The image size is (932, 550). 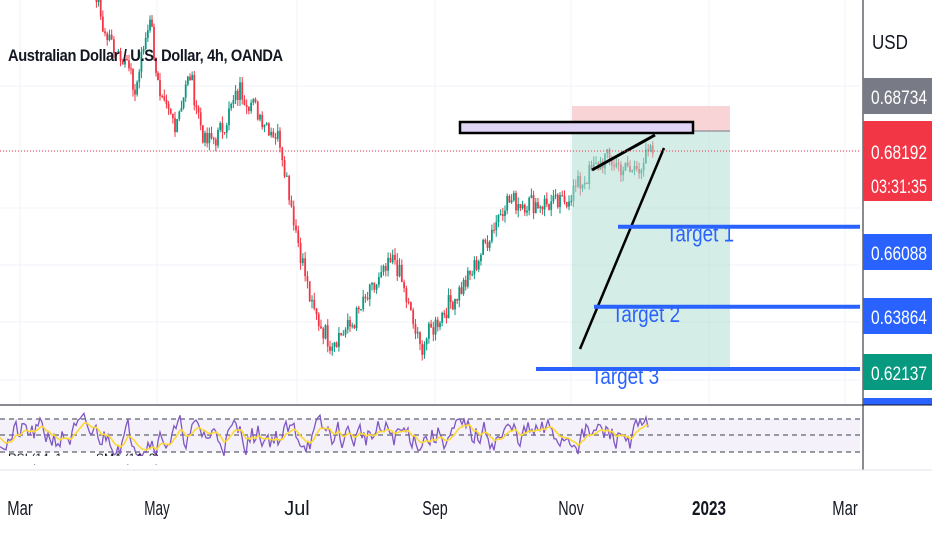 What do you see at coordinates (897, 401) in the screenshot?
I see `axis-edge-badge` at bounding box center [897, 401].